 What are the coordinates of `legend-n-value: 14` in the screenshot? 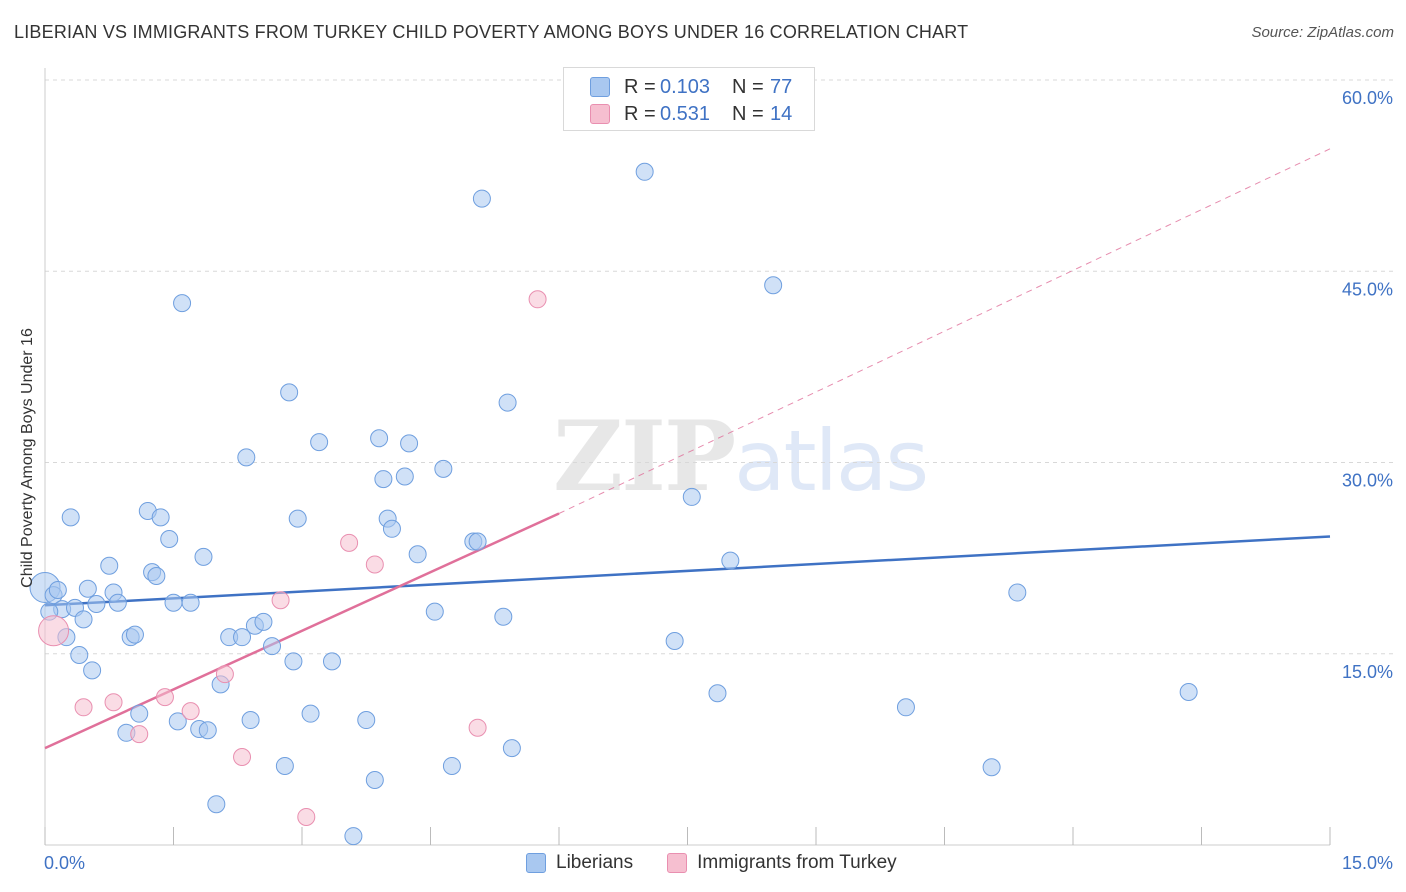 It's located at (781, 113).